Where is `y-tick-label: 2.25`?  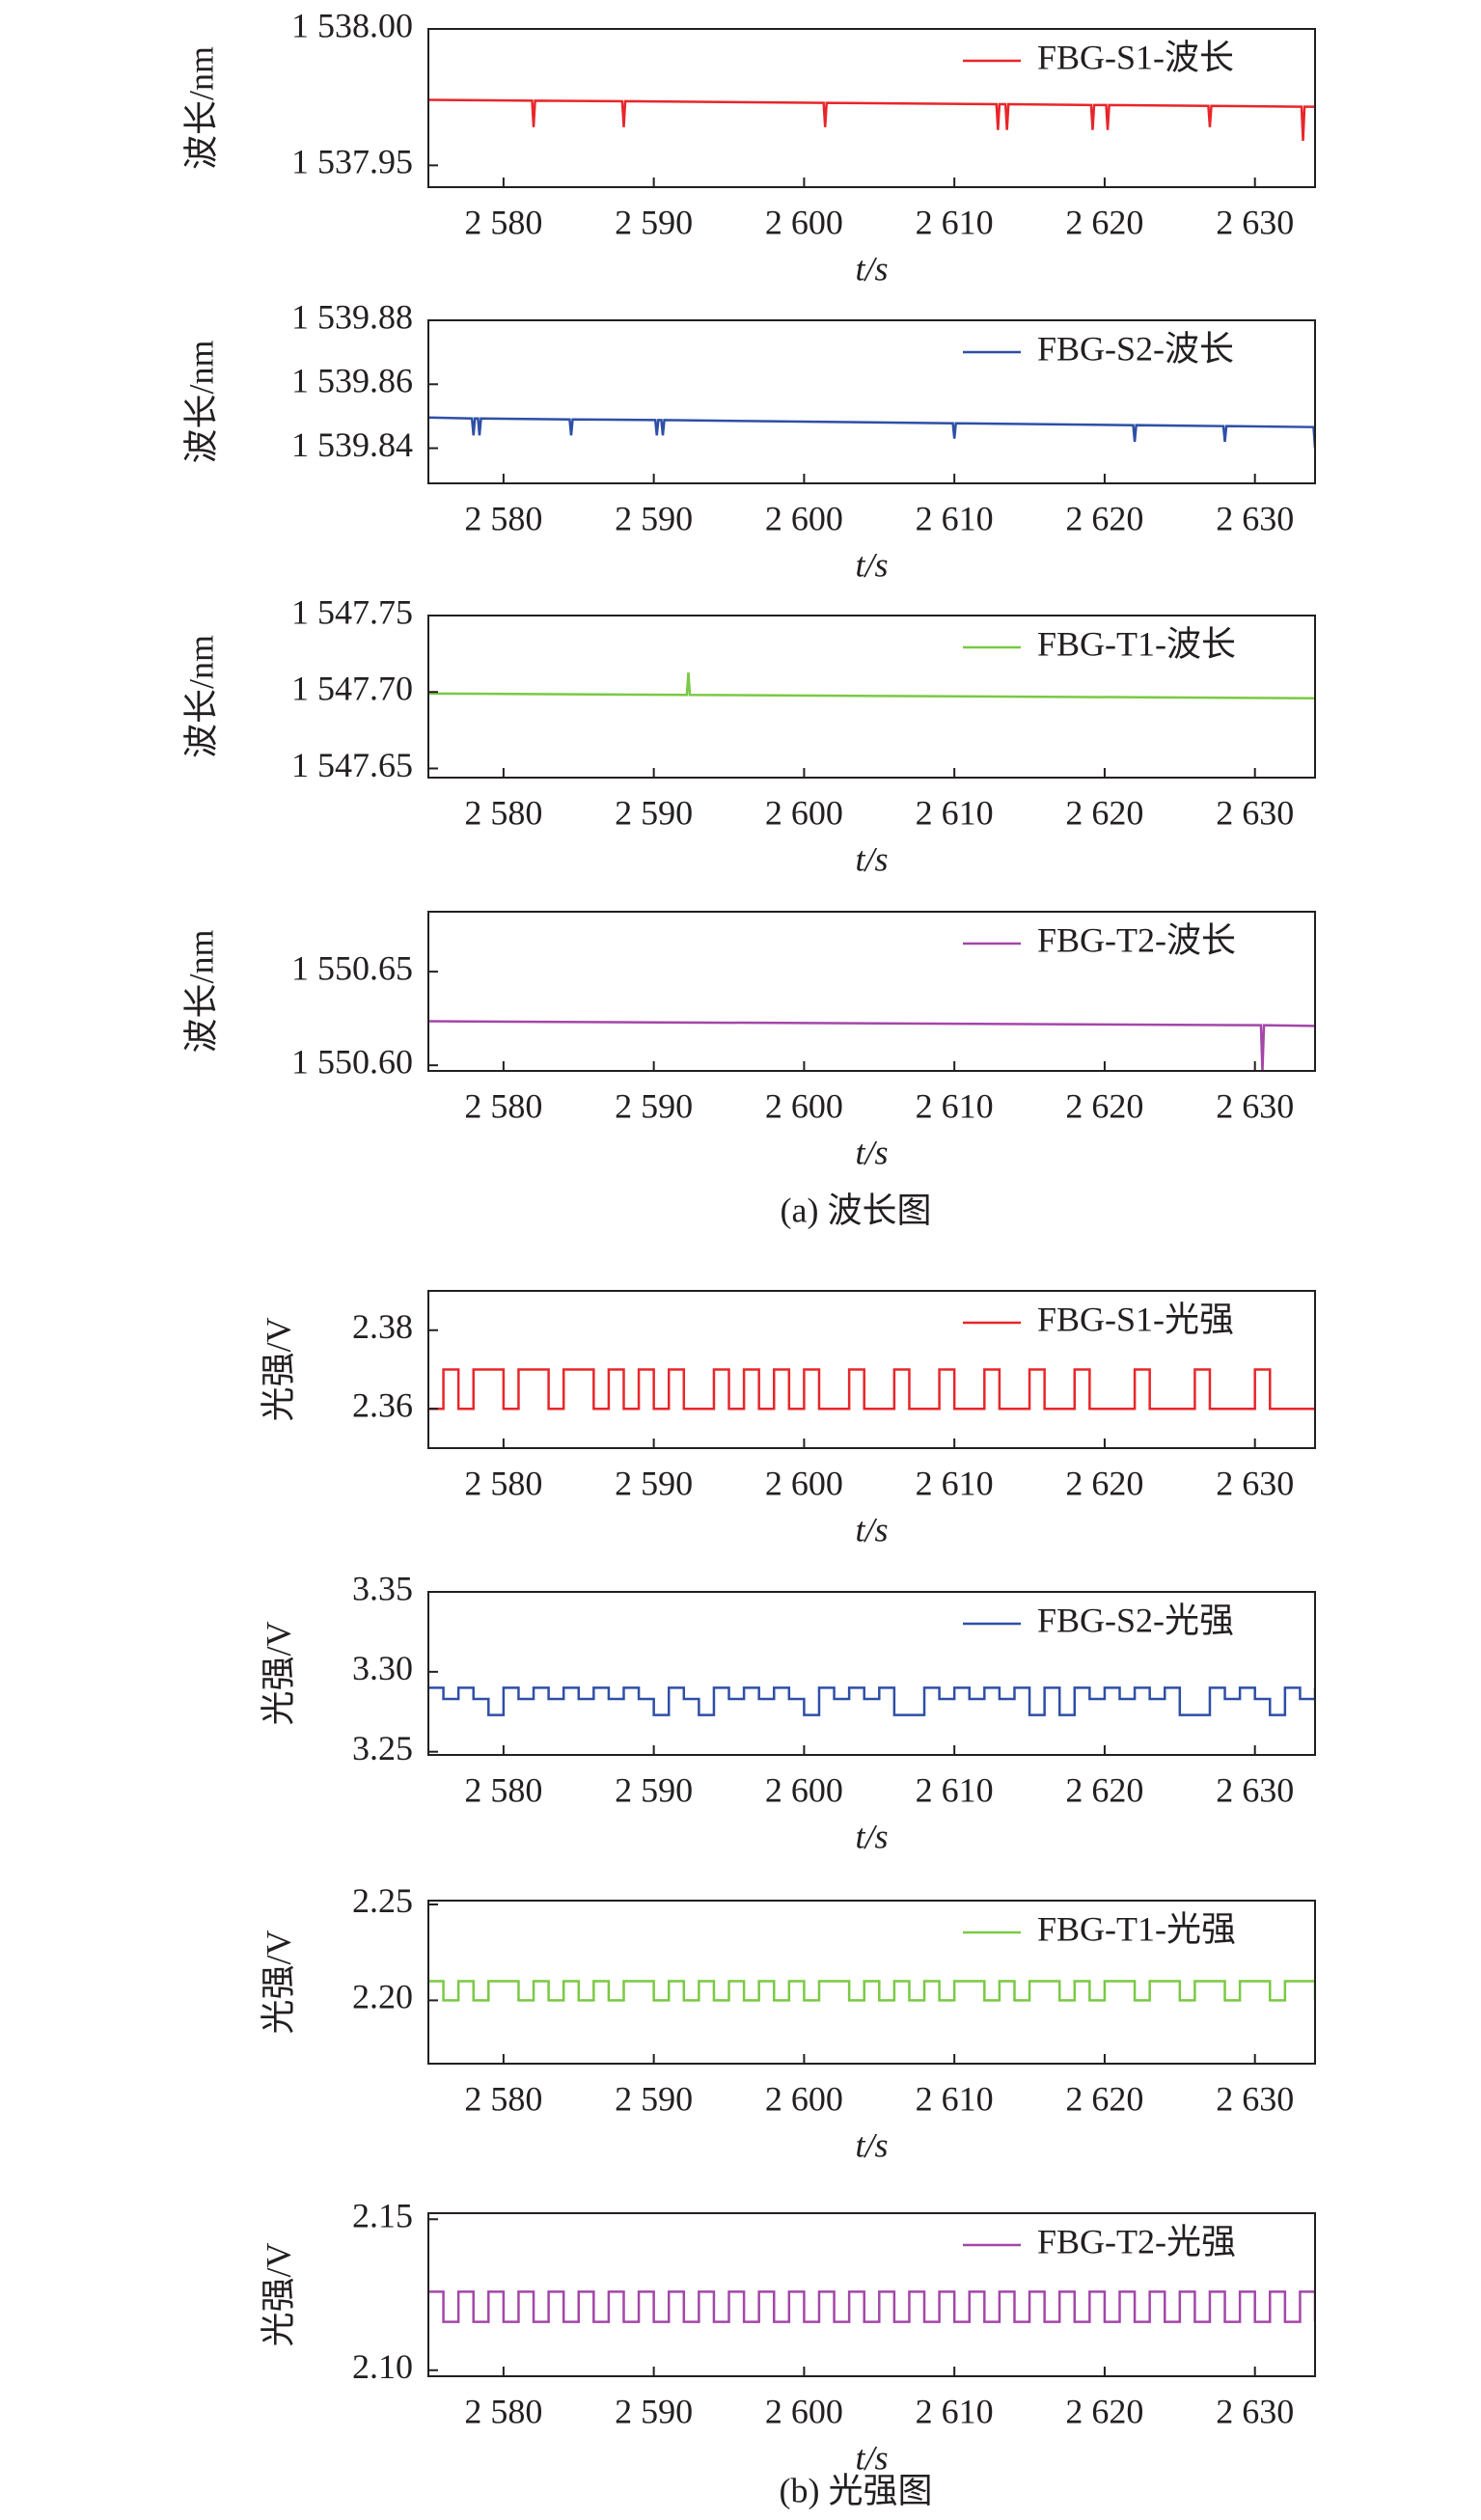 y-tick-label: 2.25 is located at coordinates (382, 1901).